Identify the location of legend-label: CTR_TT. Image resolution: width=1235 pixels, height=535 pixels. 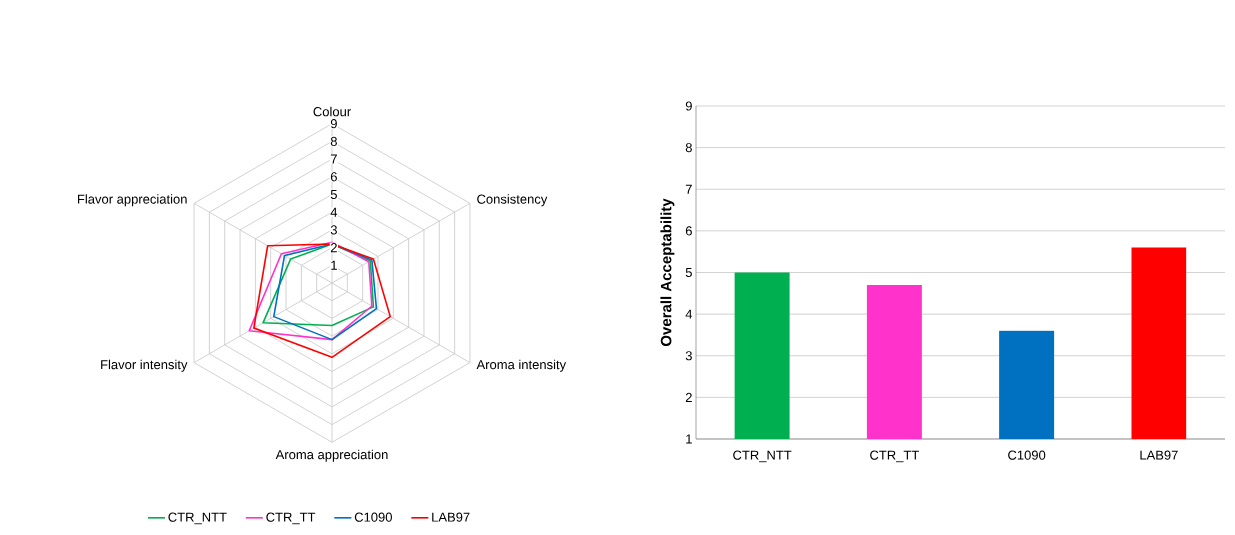
(291, 518).